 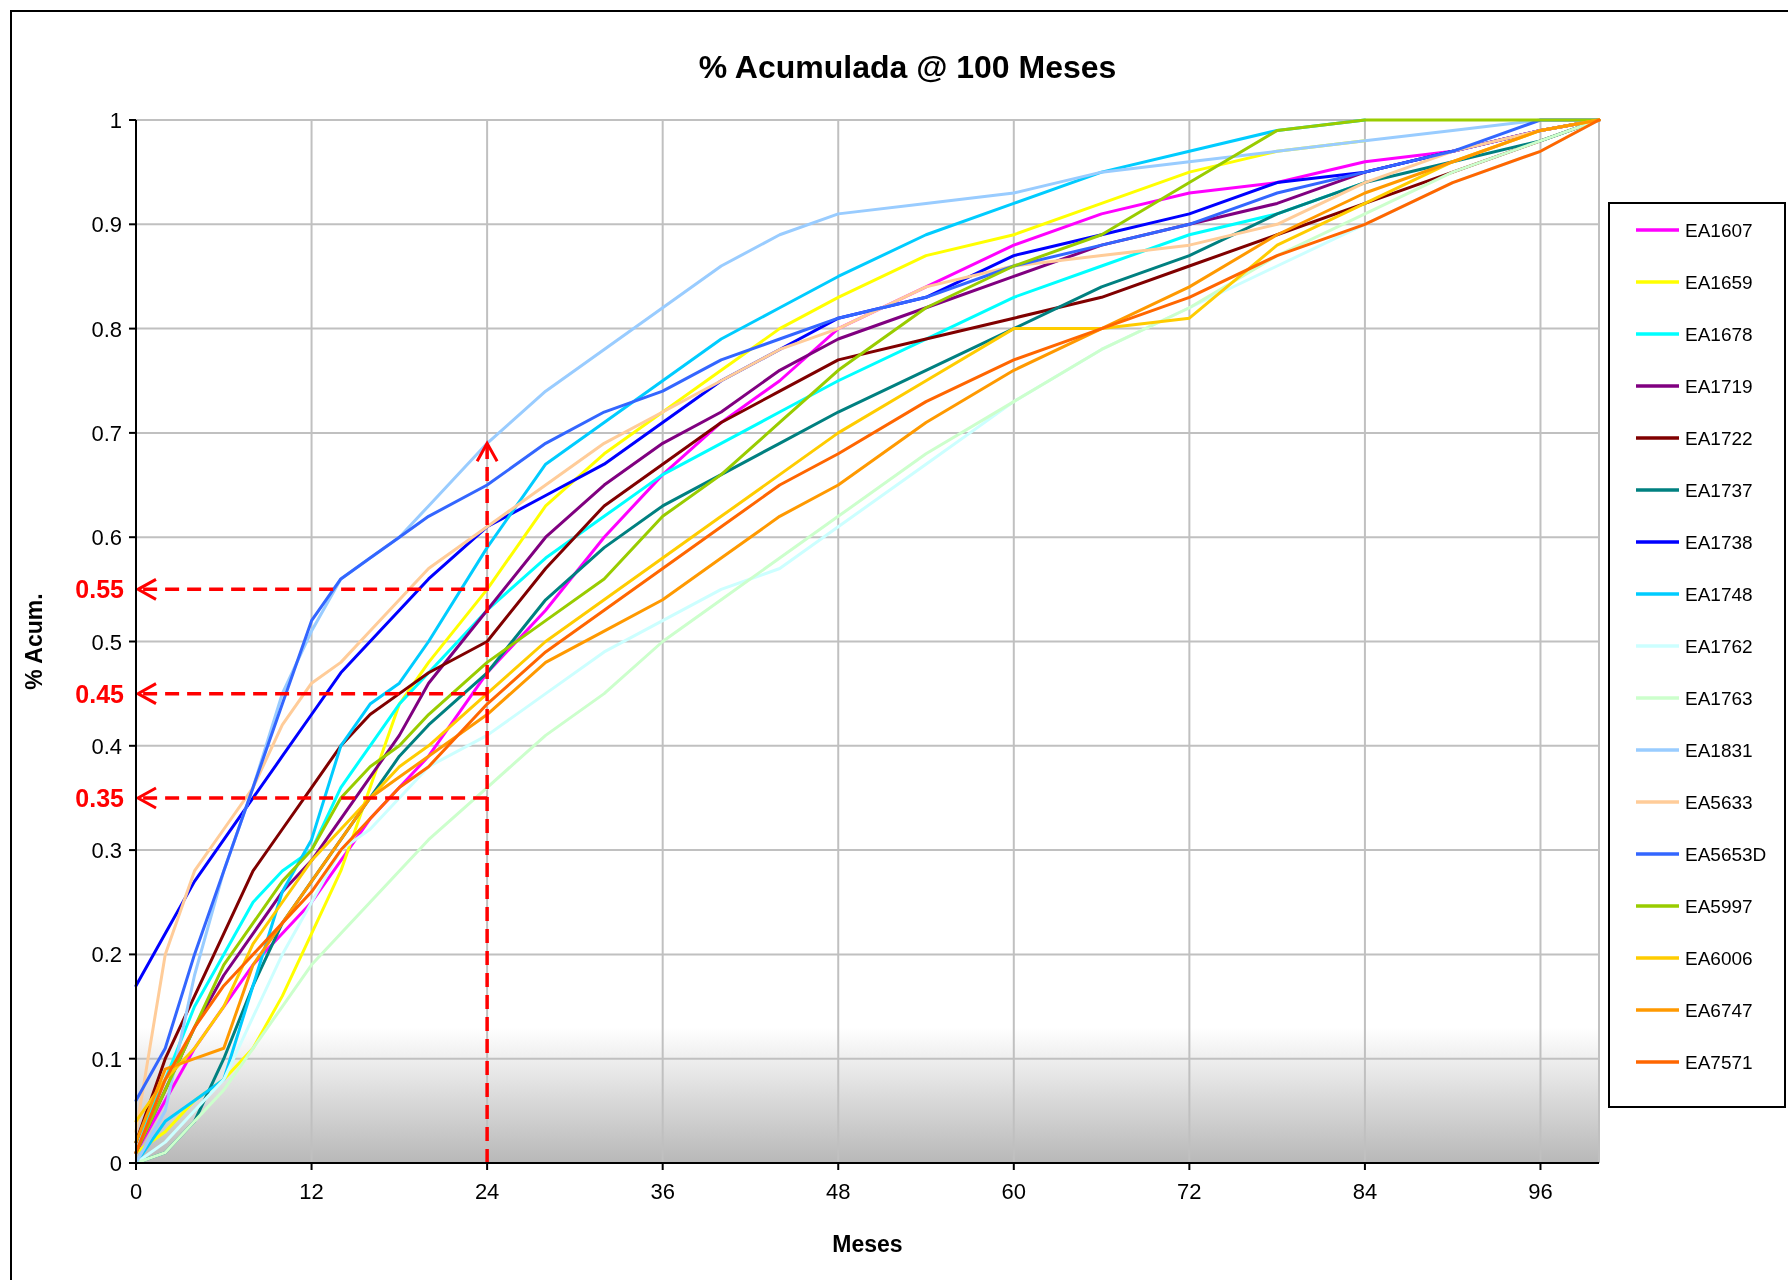 What do you see at coordinates (136, 1191) in the screenshot?
I see `x-tick-label: 0` at bounding box center [136, 1191].